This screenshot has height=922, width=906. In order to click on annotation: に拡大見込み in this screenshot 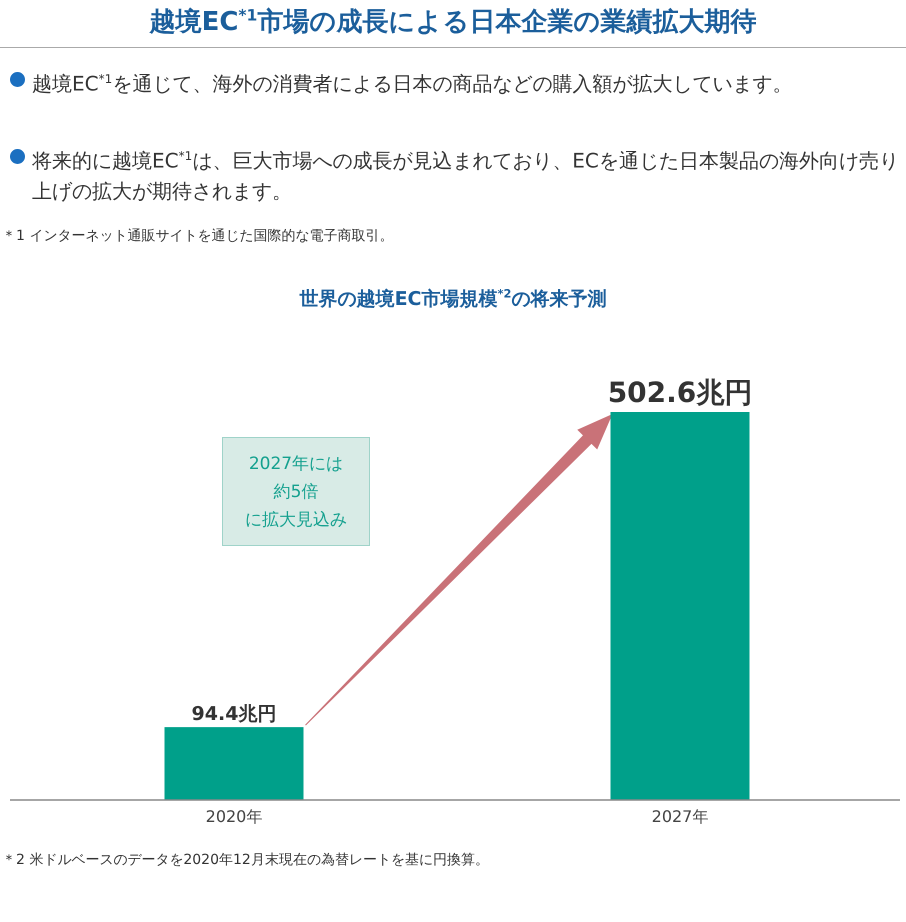, I will do `click(296, 520)`.